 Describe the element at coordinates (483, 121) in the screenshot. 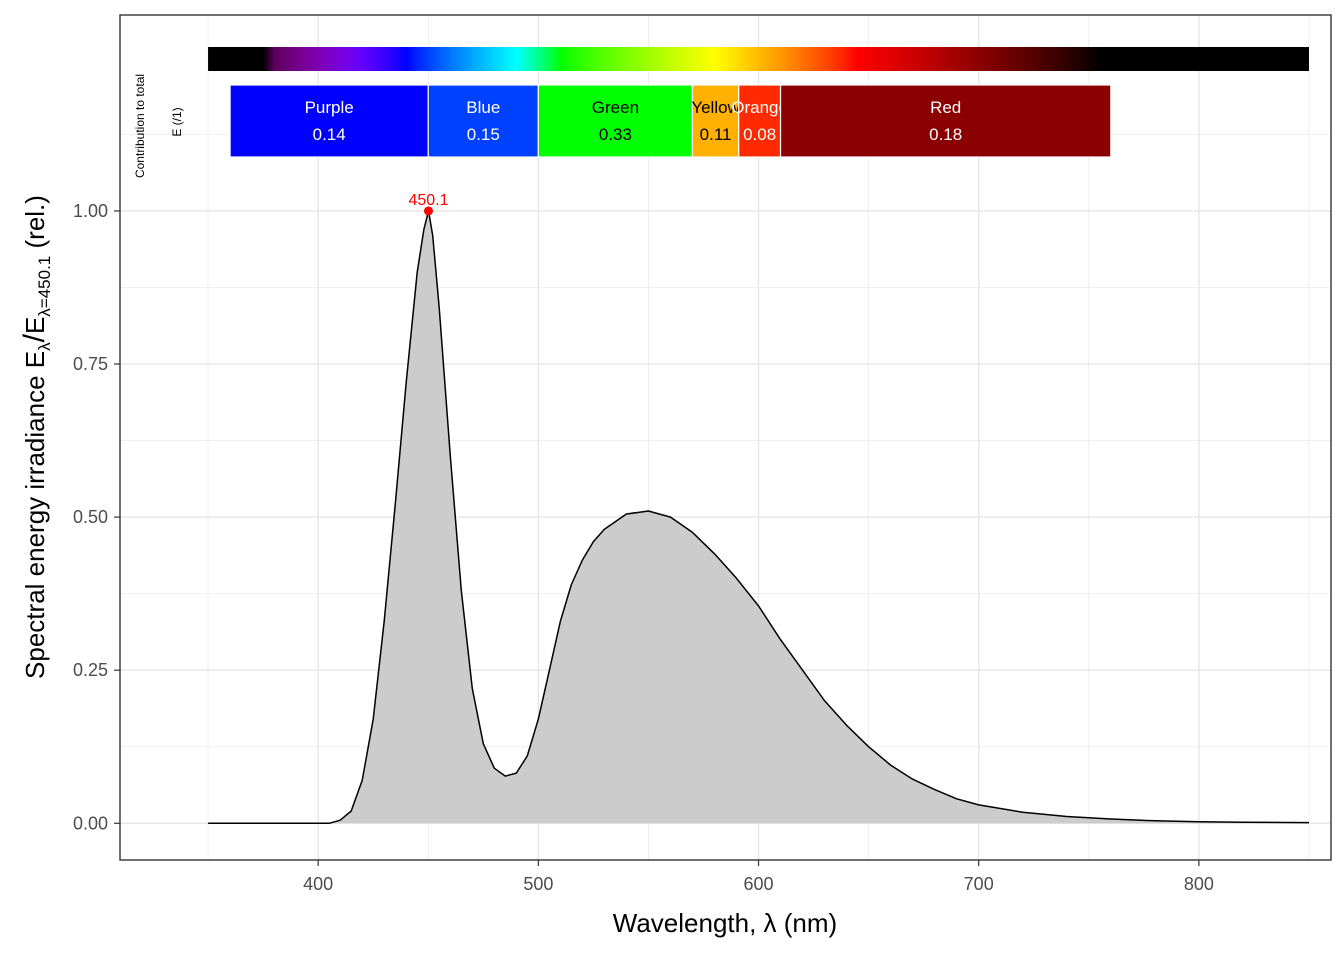

I see `band-blue` at that location.